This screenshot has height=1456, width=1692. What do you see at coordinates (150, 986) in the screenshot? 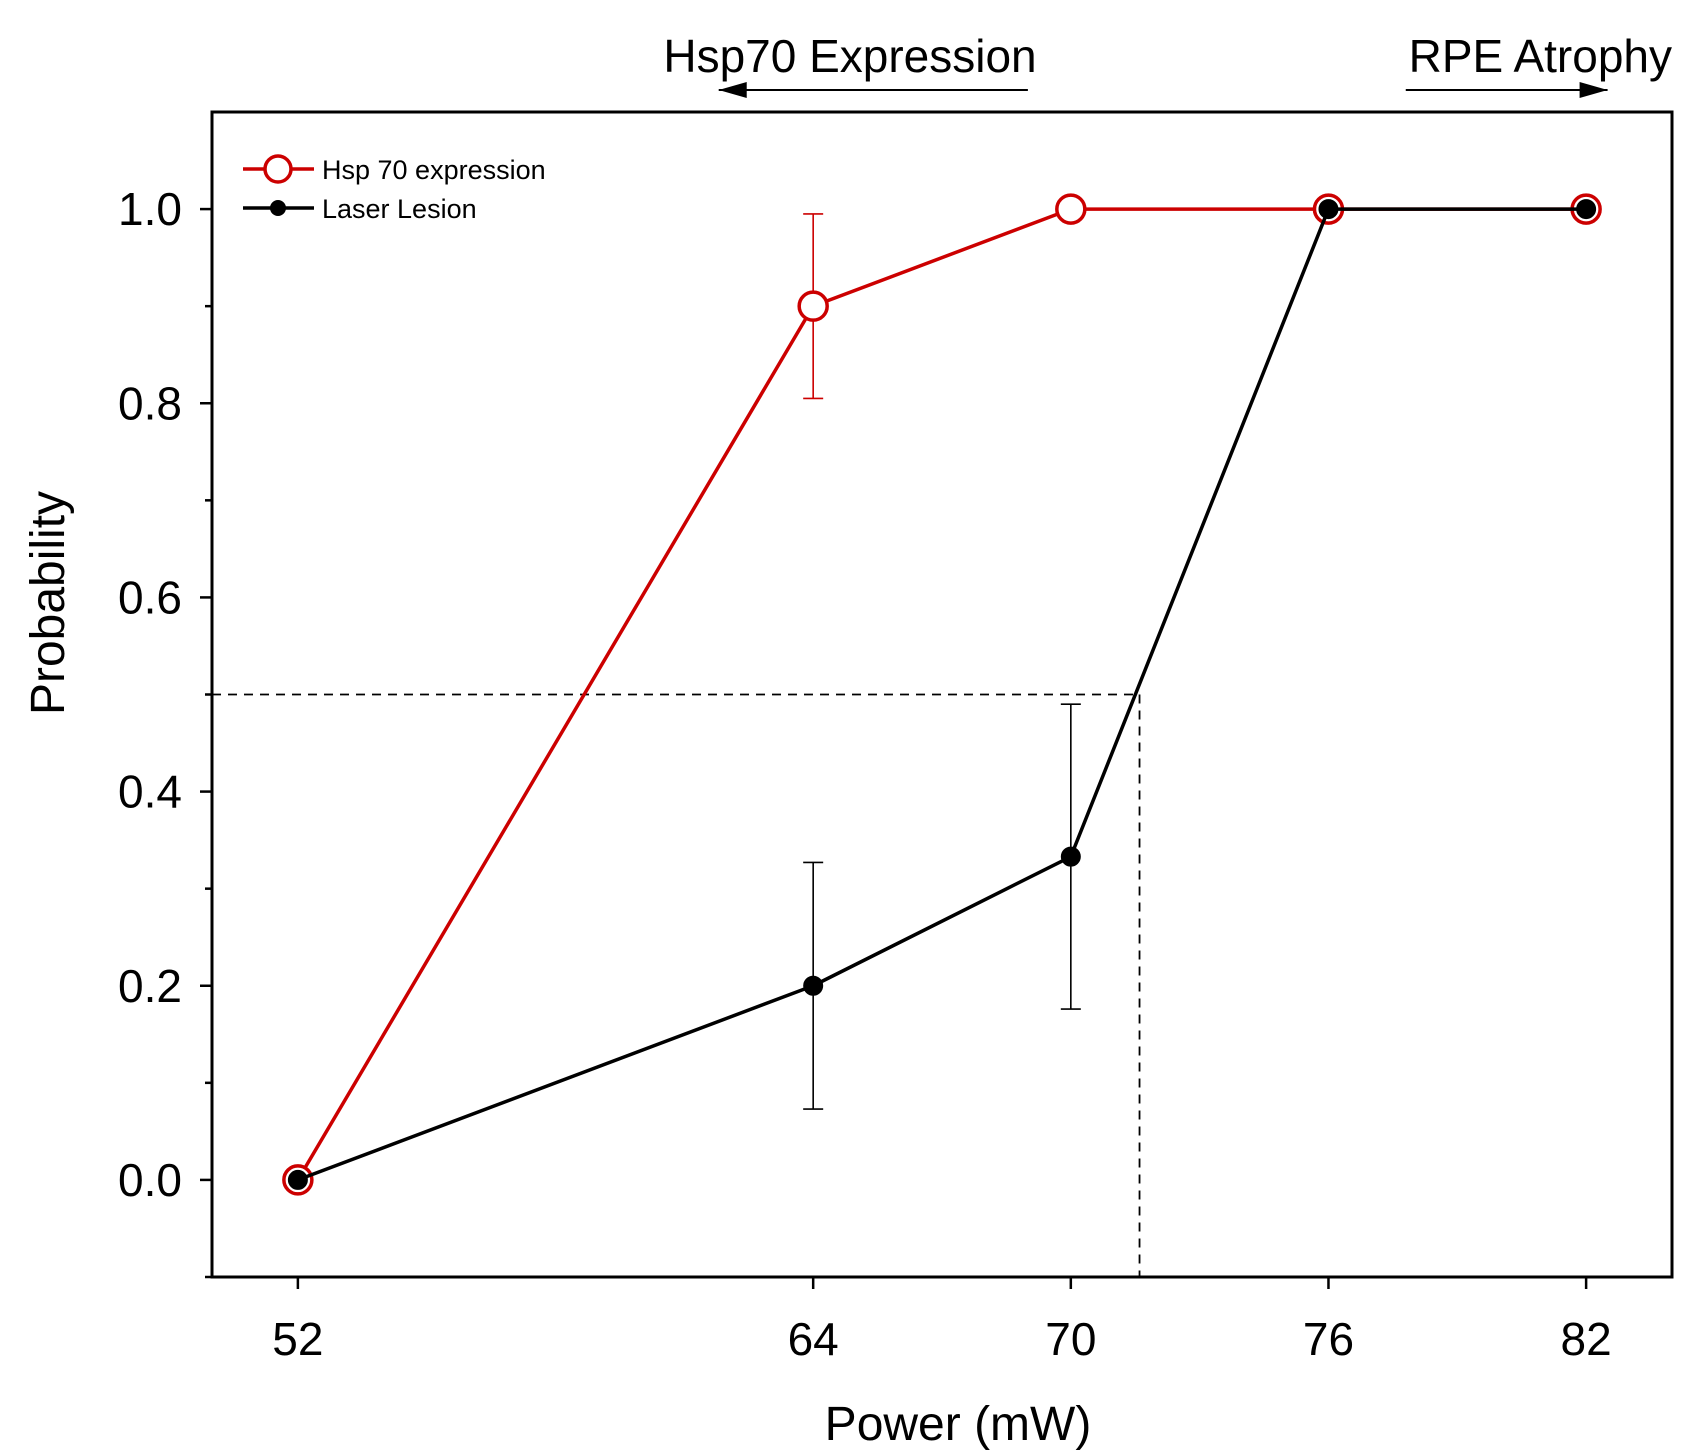
I see `y-tick-label: 0.2` at bounding box center [150, 986].